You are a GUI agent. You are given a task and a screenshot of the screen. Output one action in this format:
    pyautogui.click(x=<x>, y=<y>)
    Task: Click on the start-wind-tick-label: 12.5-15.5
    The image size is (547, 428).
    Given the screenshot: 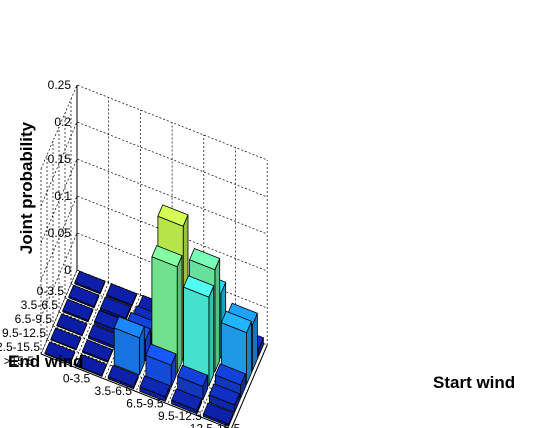 What is the action you would take?
    pyautogui.click(x=215, y=424)
    